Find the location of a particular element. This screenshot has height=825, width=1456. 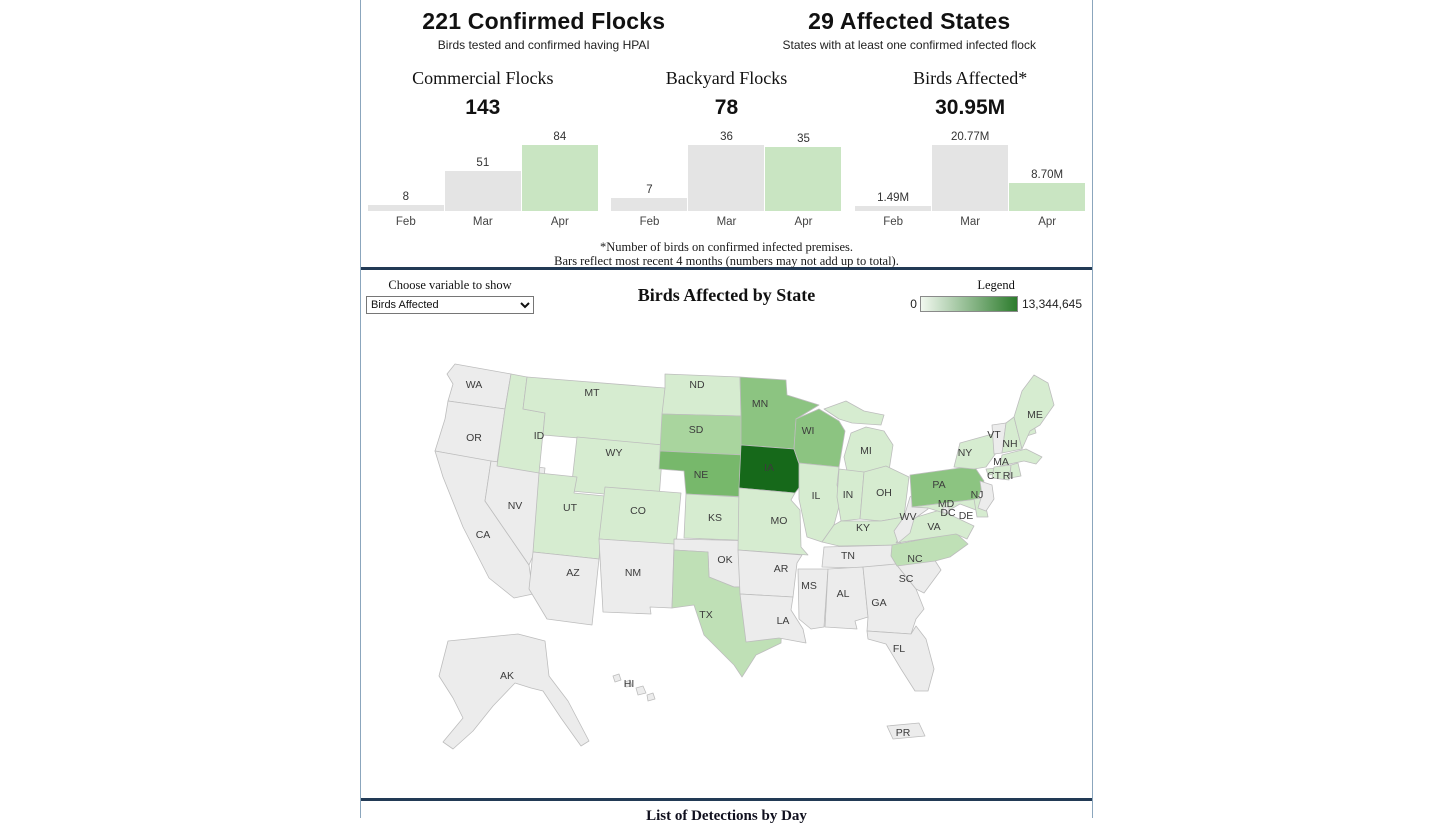

kpi-title: Backyard Flocks is located at coordinates (726, 78).